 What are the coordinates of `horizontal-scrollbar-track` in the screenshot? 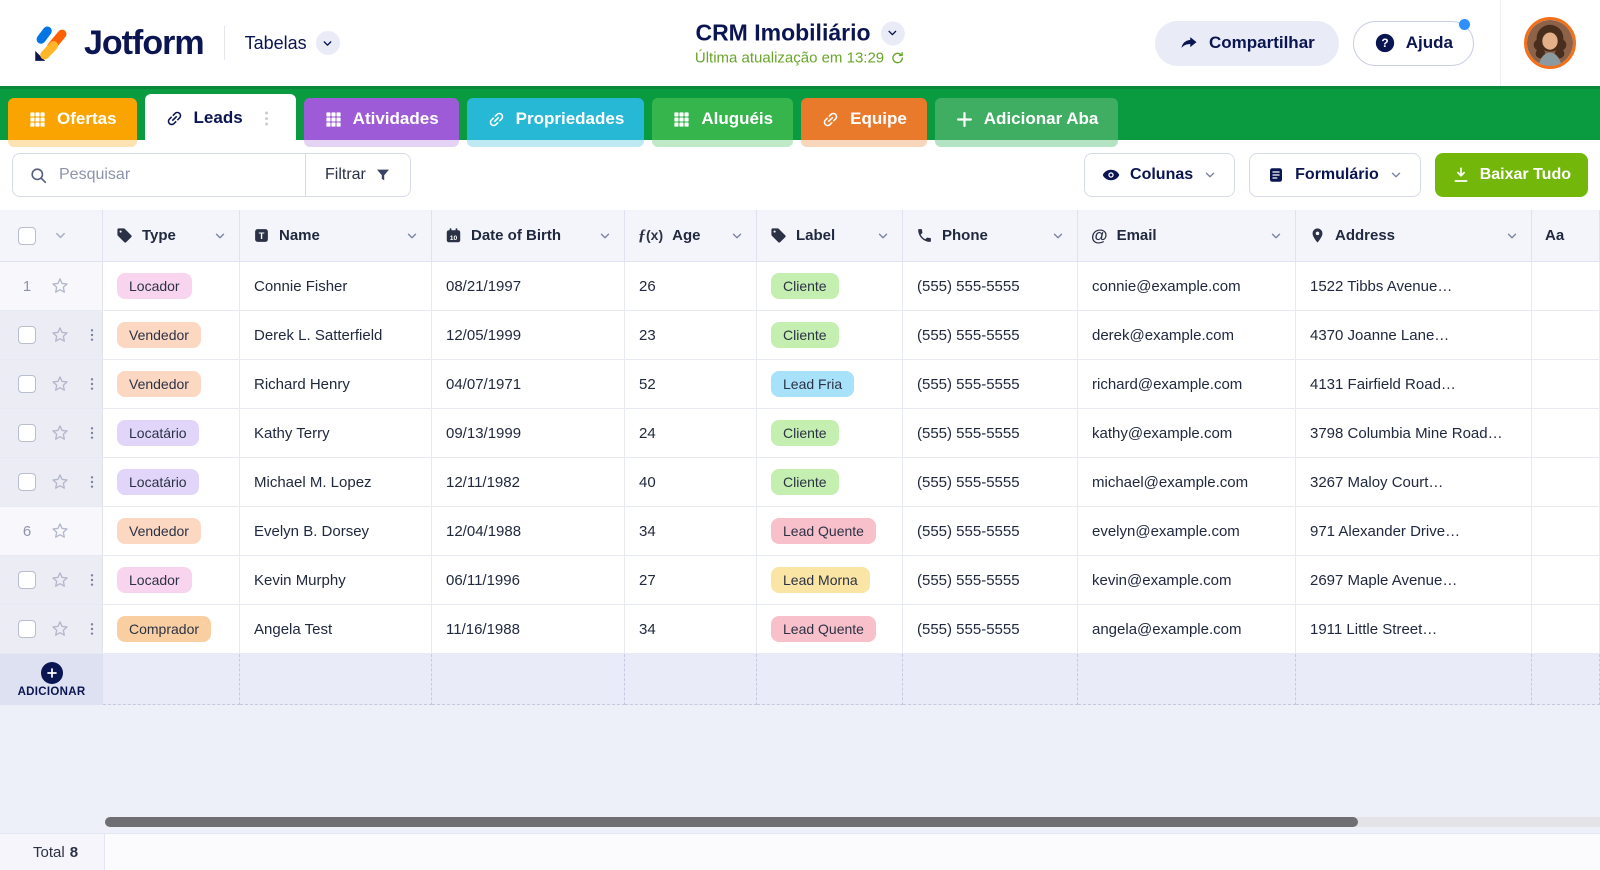 It's located at (852, 822).